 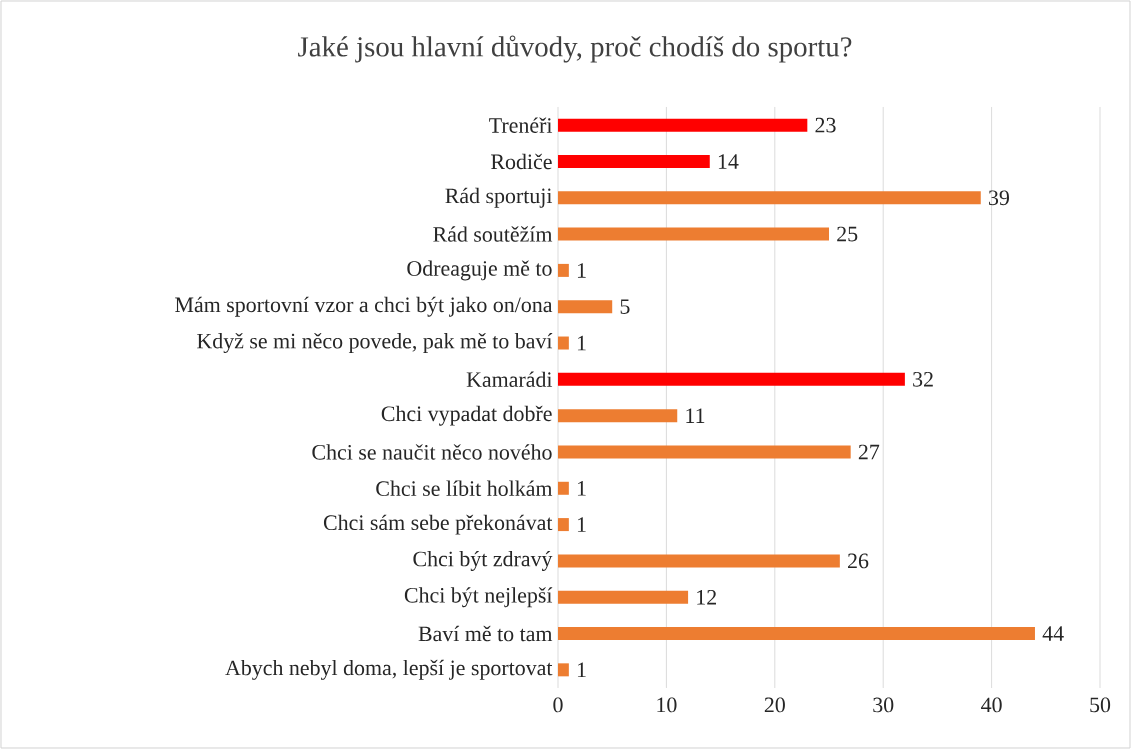 I want to click on y-tick-label: Kamarádi, so click(x=509, y=379).